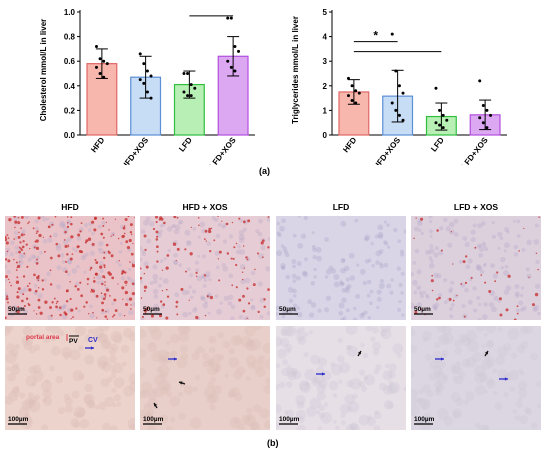  What do you see at coordinates (189, 109) in the screenshot?
I see `chol-bar` at bounding box center [189, 109].